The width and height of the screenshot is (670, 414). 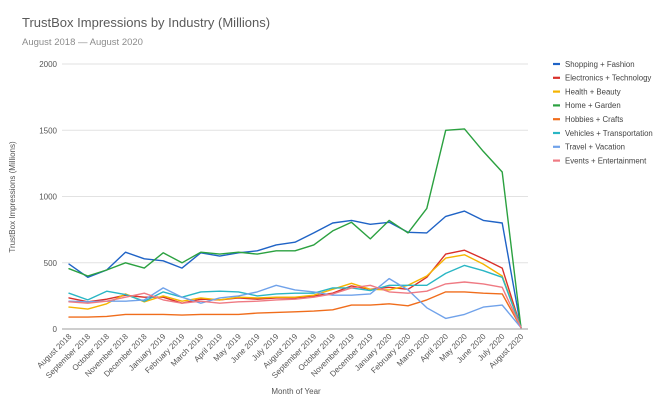 I want to click on legend-label: Electronics + Technology, so click(x=608, y=78).